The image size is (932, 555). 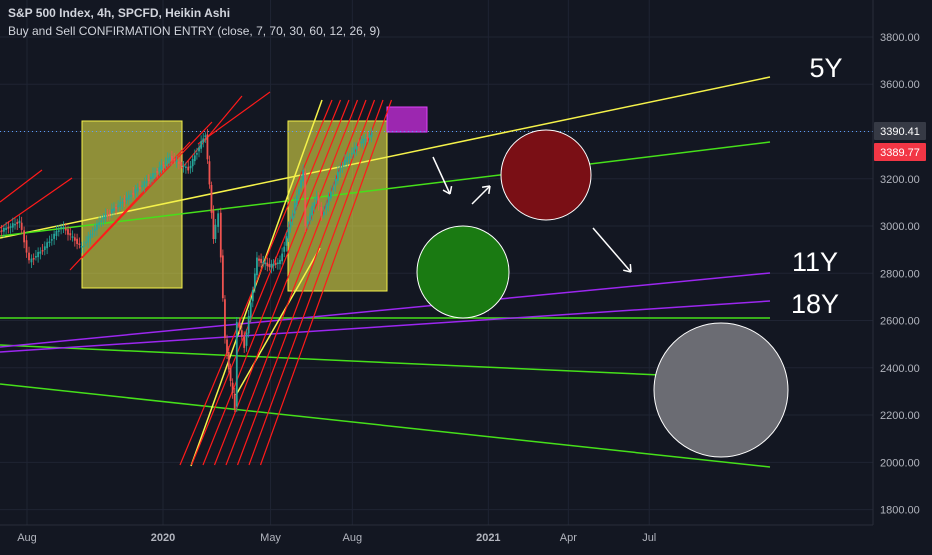 What do you see at coordinates (546, 175) in the screenshot?
I see `sell-zone-circle` at bounding box center [546, 175].